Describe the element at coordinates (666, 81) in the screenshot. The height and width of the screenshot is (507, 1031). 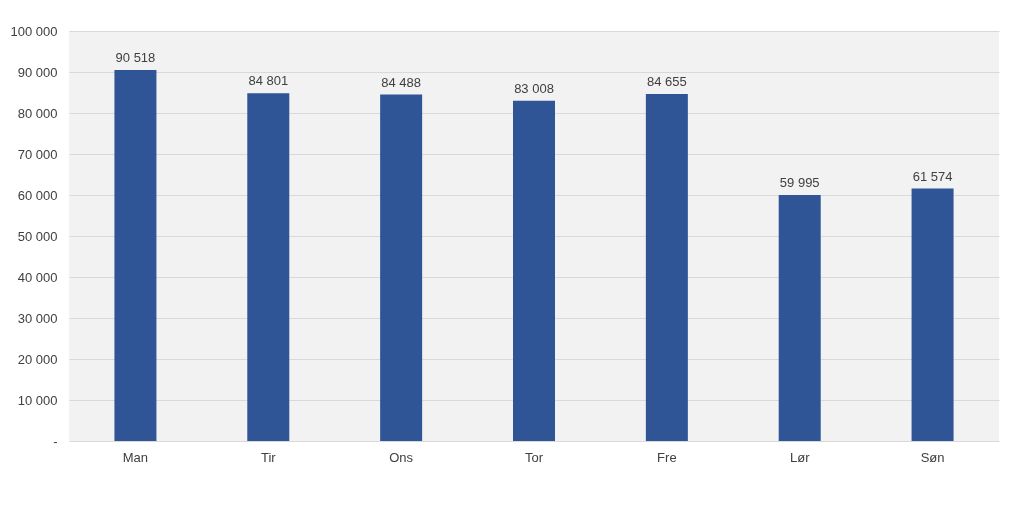
I see `data-label: 84 655` at that location.